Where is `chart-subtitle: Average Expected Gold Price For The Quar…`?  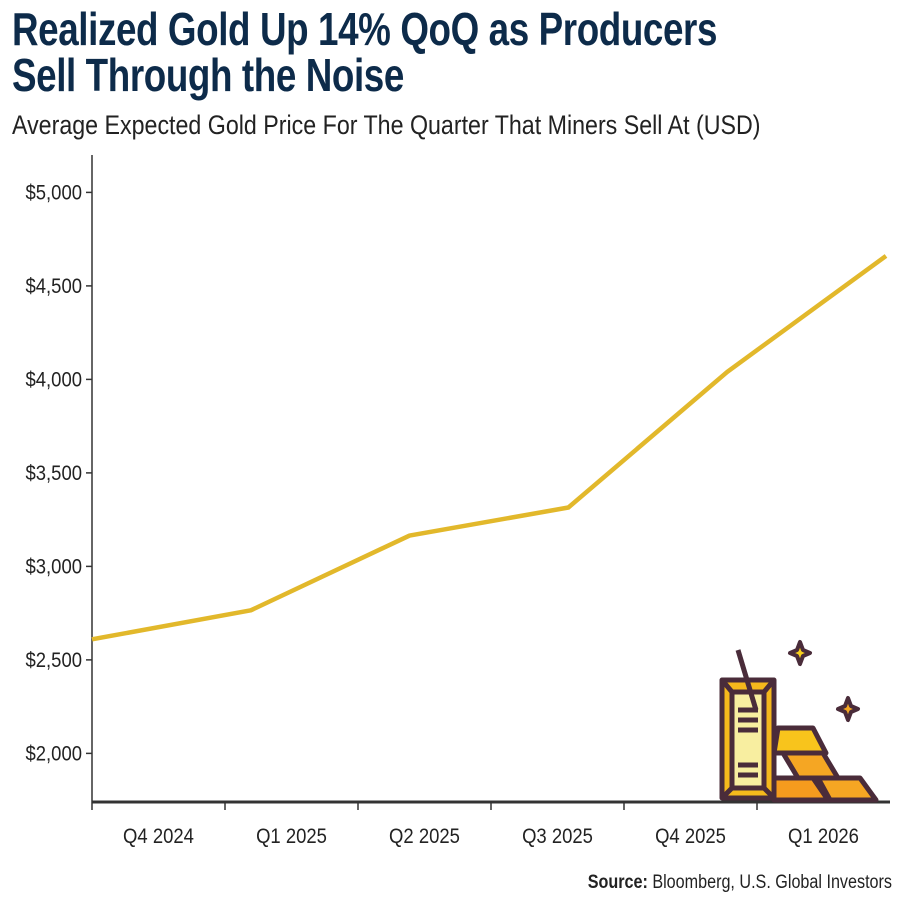
chart-subtitle: Average Expected Gold Price For The Quar… is located at coordinates (386, 125).